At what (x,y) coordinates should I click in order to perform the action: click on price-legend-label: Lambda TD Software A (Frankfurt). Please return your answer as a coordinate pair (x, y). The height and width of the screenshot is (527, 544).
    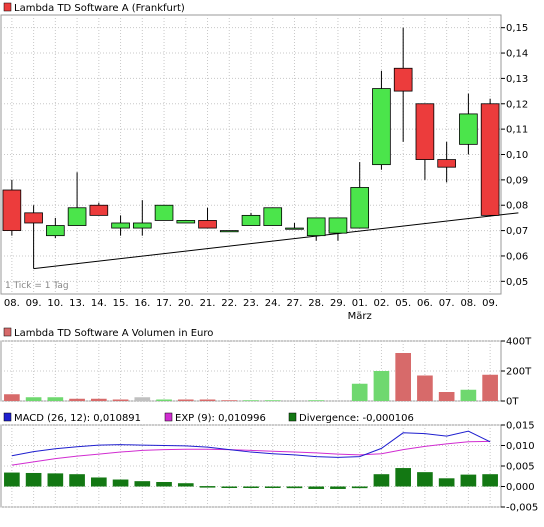
    Looking at the image, I should click on (99, 8).